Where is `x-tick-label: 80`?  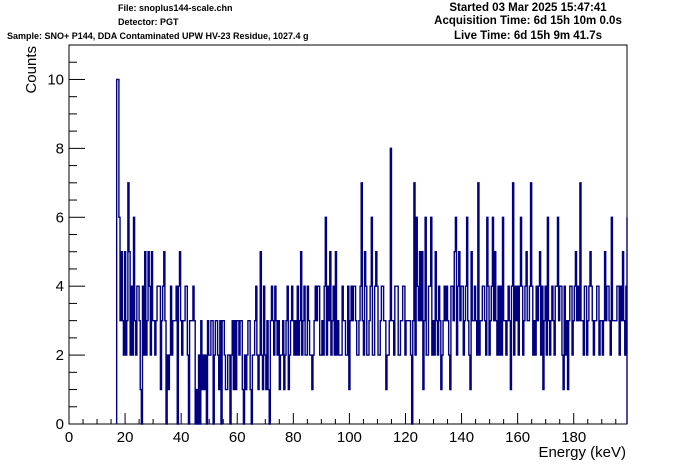
x-tick-label: 80 is located at coordinates (293, 437).